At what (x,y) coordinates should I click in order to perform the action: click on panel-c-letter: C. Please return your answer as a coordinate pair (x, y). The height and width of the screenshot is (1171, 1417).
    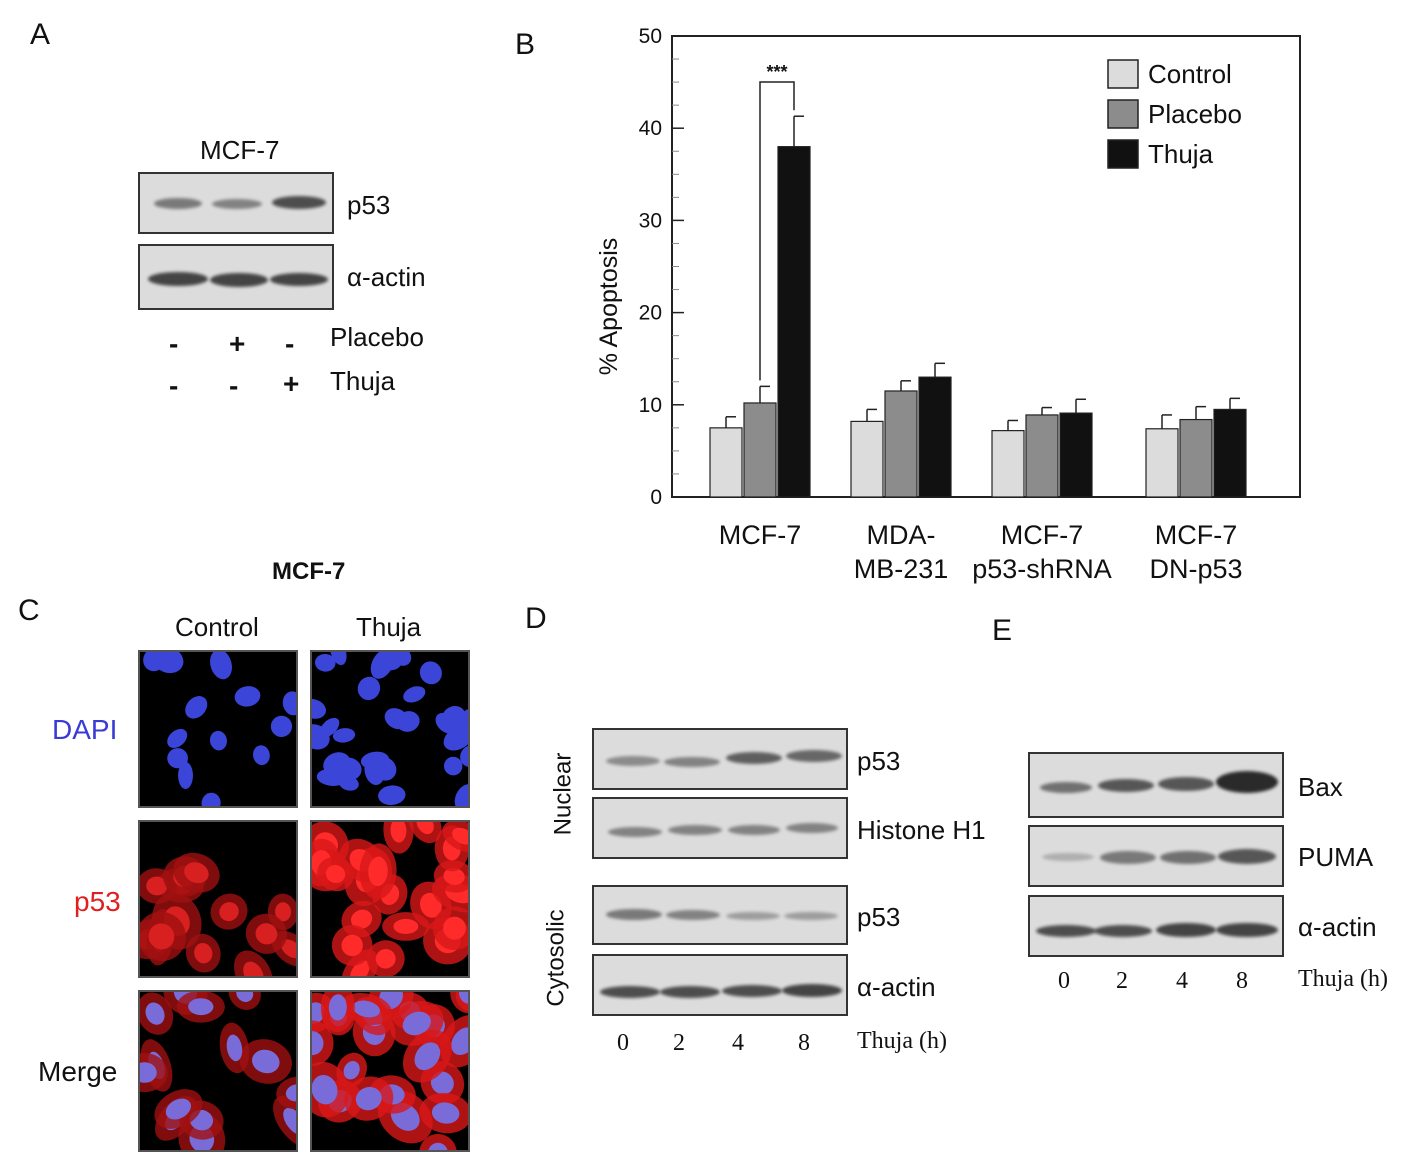
    Looking at the image, I should click on (29, 610).